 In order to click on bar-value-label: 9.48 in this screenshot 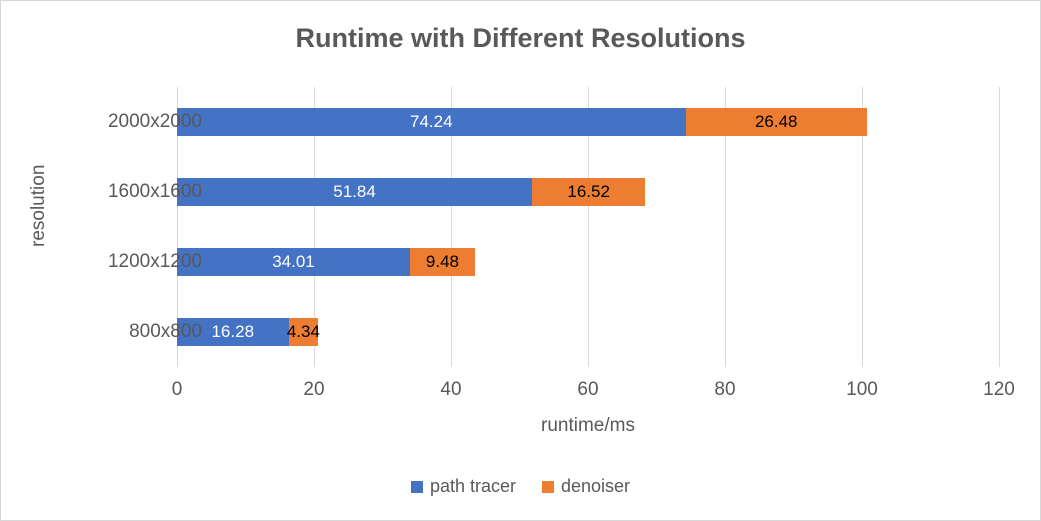, I will do `click(442, 261)`.